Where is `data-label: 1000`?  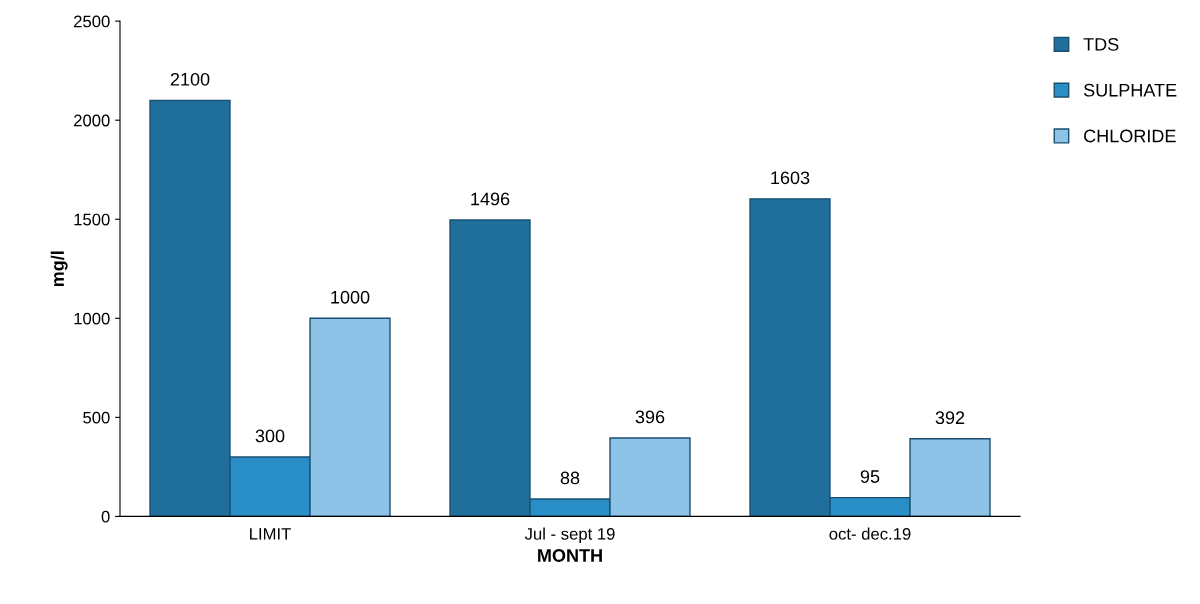 data-label: 1000 is located at coordinates (350, 297).